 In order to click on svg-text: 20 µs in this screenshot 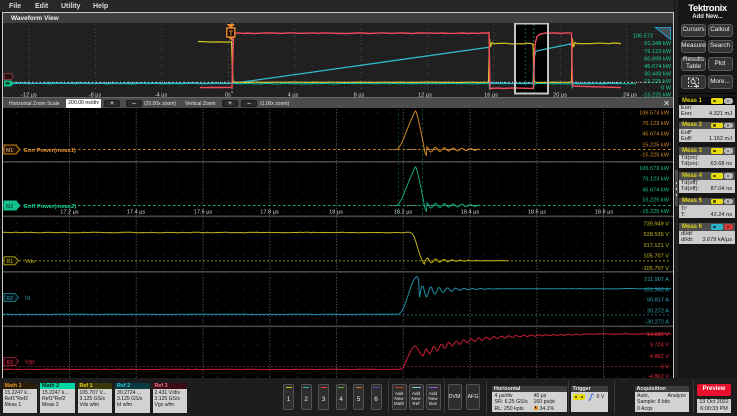, I will do `click(560, 95)`.